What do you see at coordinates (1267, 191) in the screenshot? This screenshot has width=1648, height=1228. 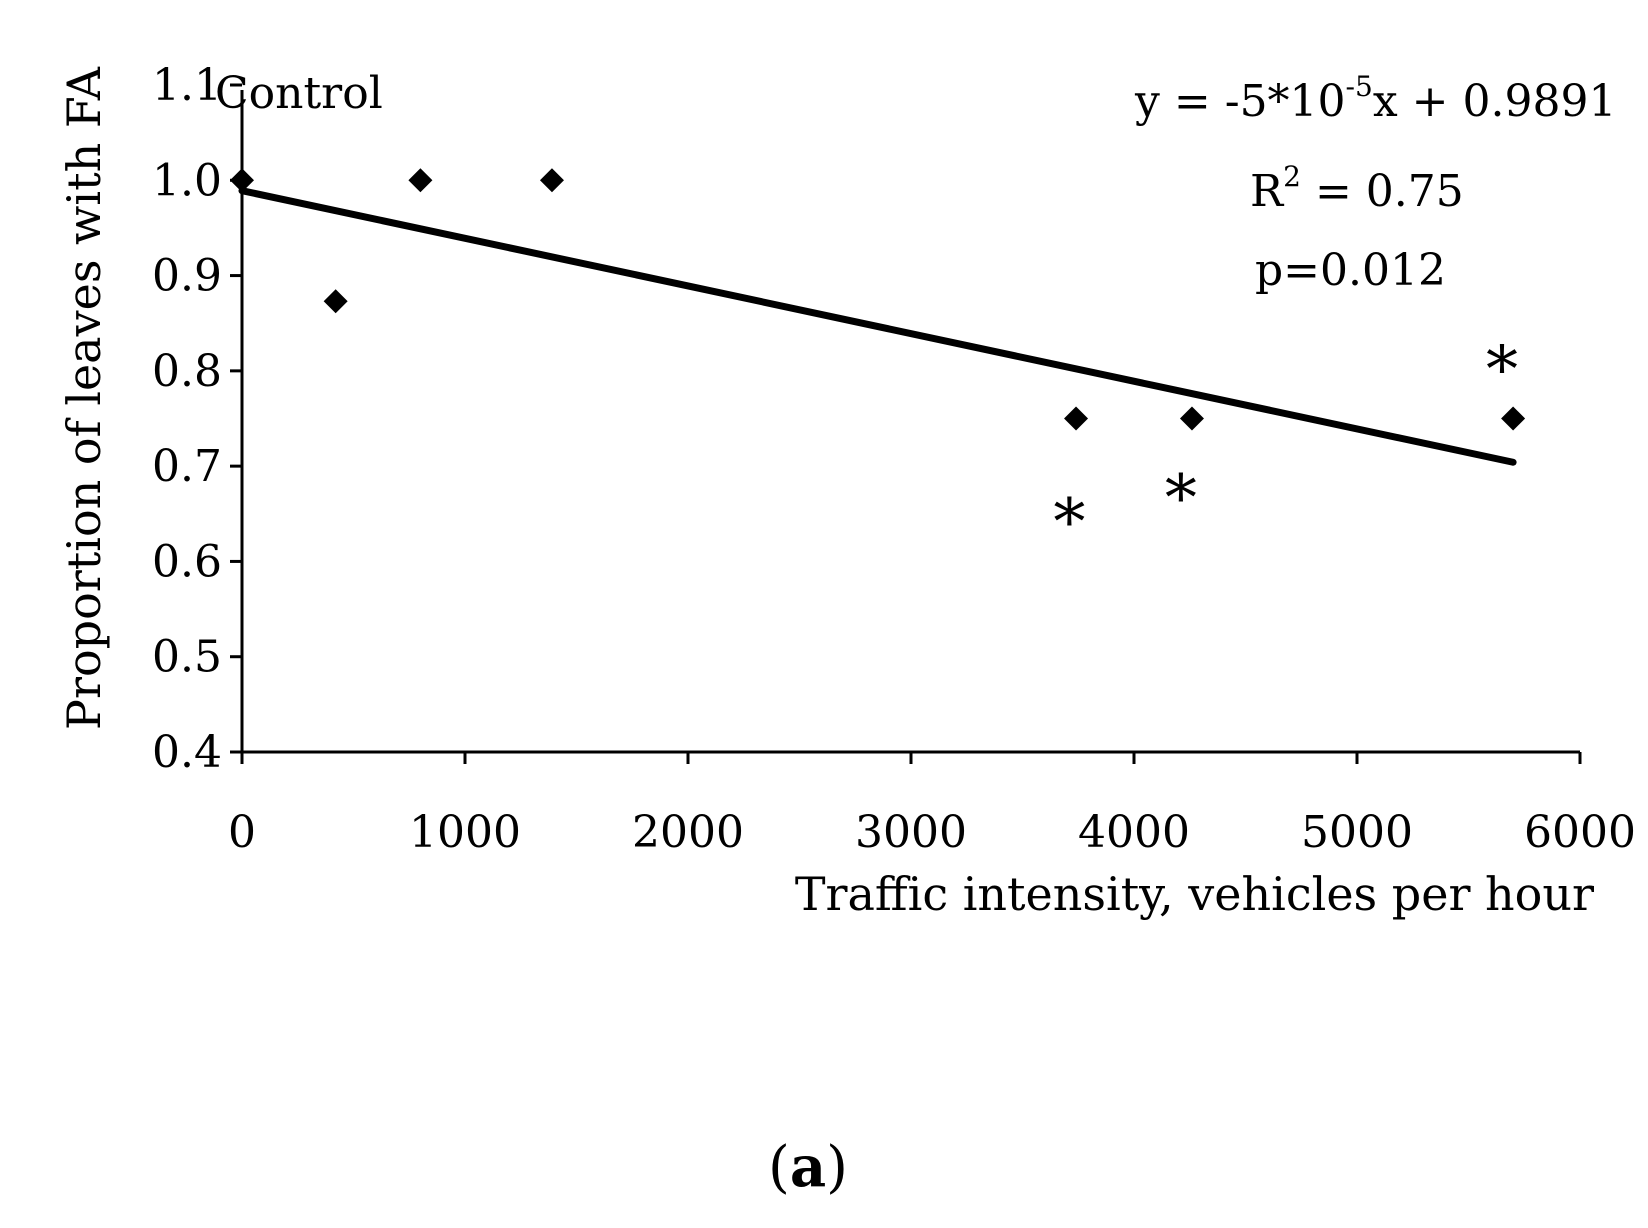 I see `r2-base: R` at bounding box center [1267, 191].